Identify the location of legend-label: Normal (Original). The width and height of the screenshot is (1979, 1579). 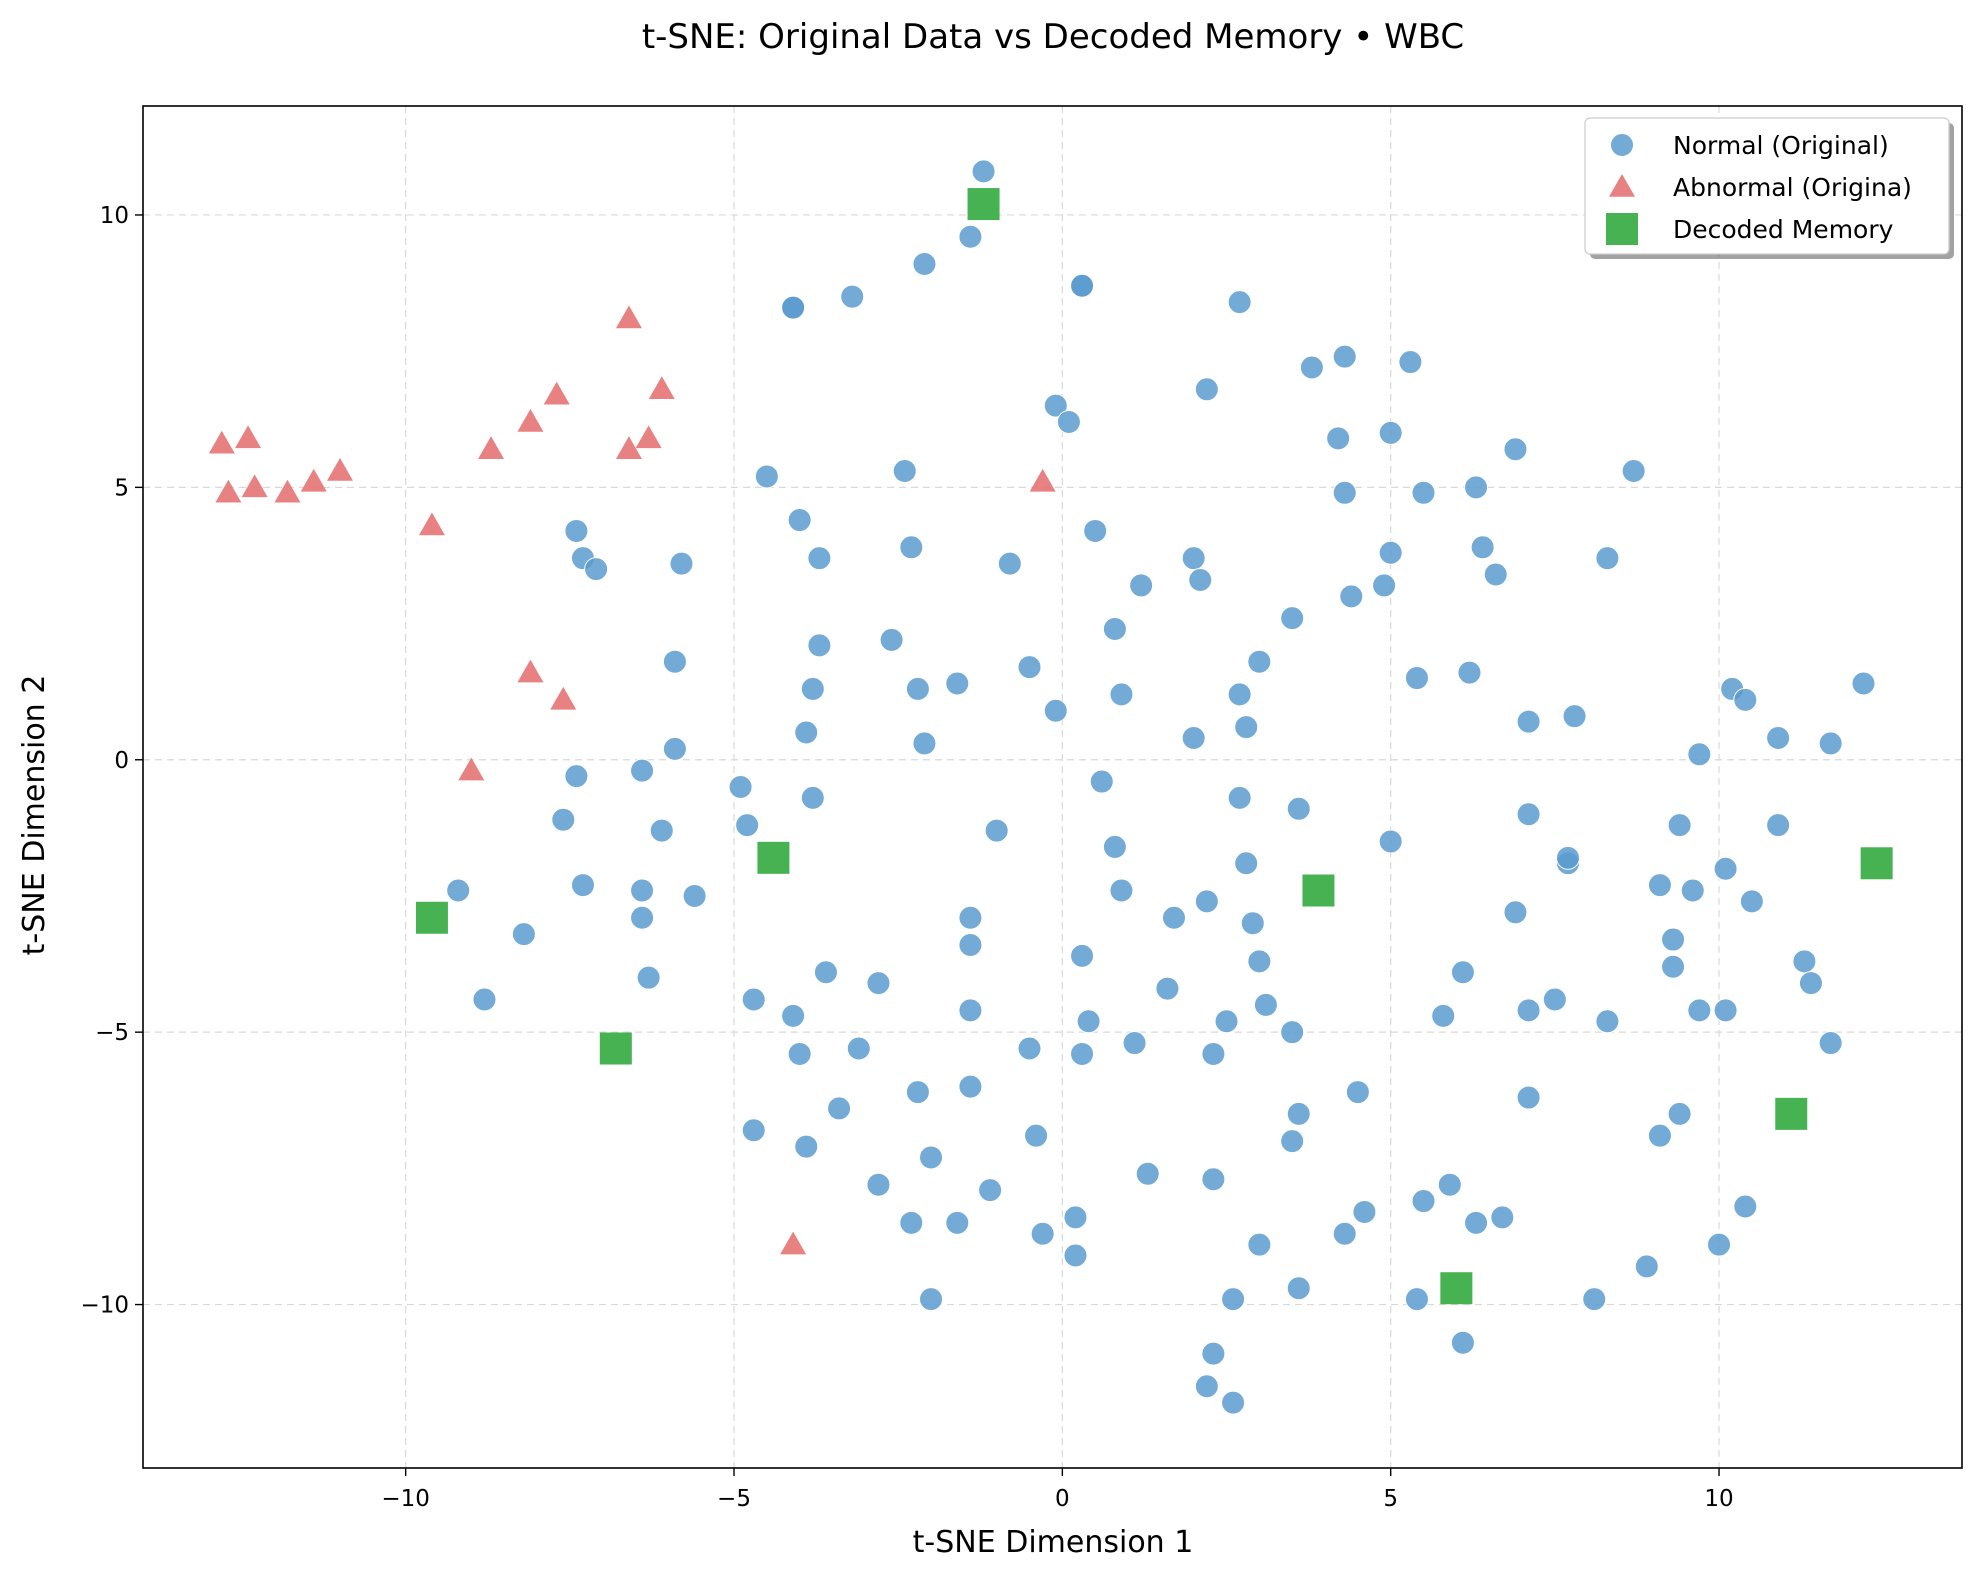
(1781, 145).